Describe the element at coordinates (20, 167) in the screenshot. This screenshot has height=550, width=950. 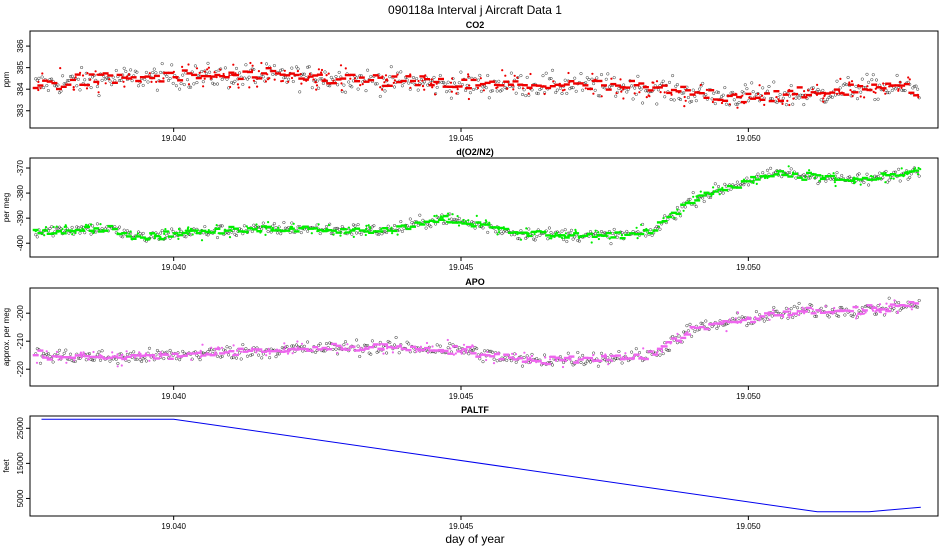
I see `y-tick-label: -370` at that location.